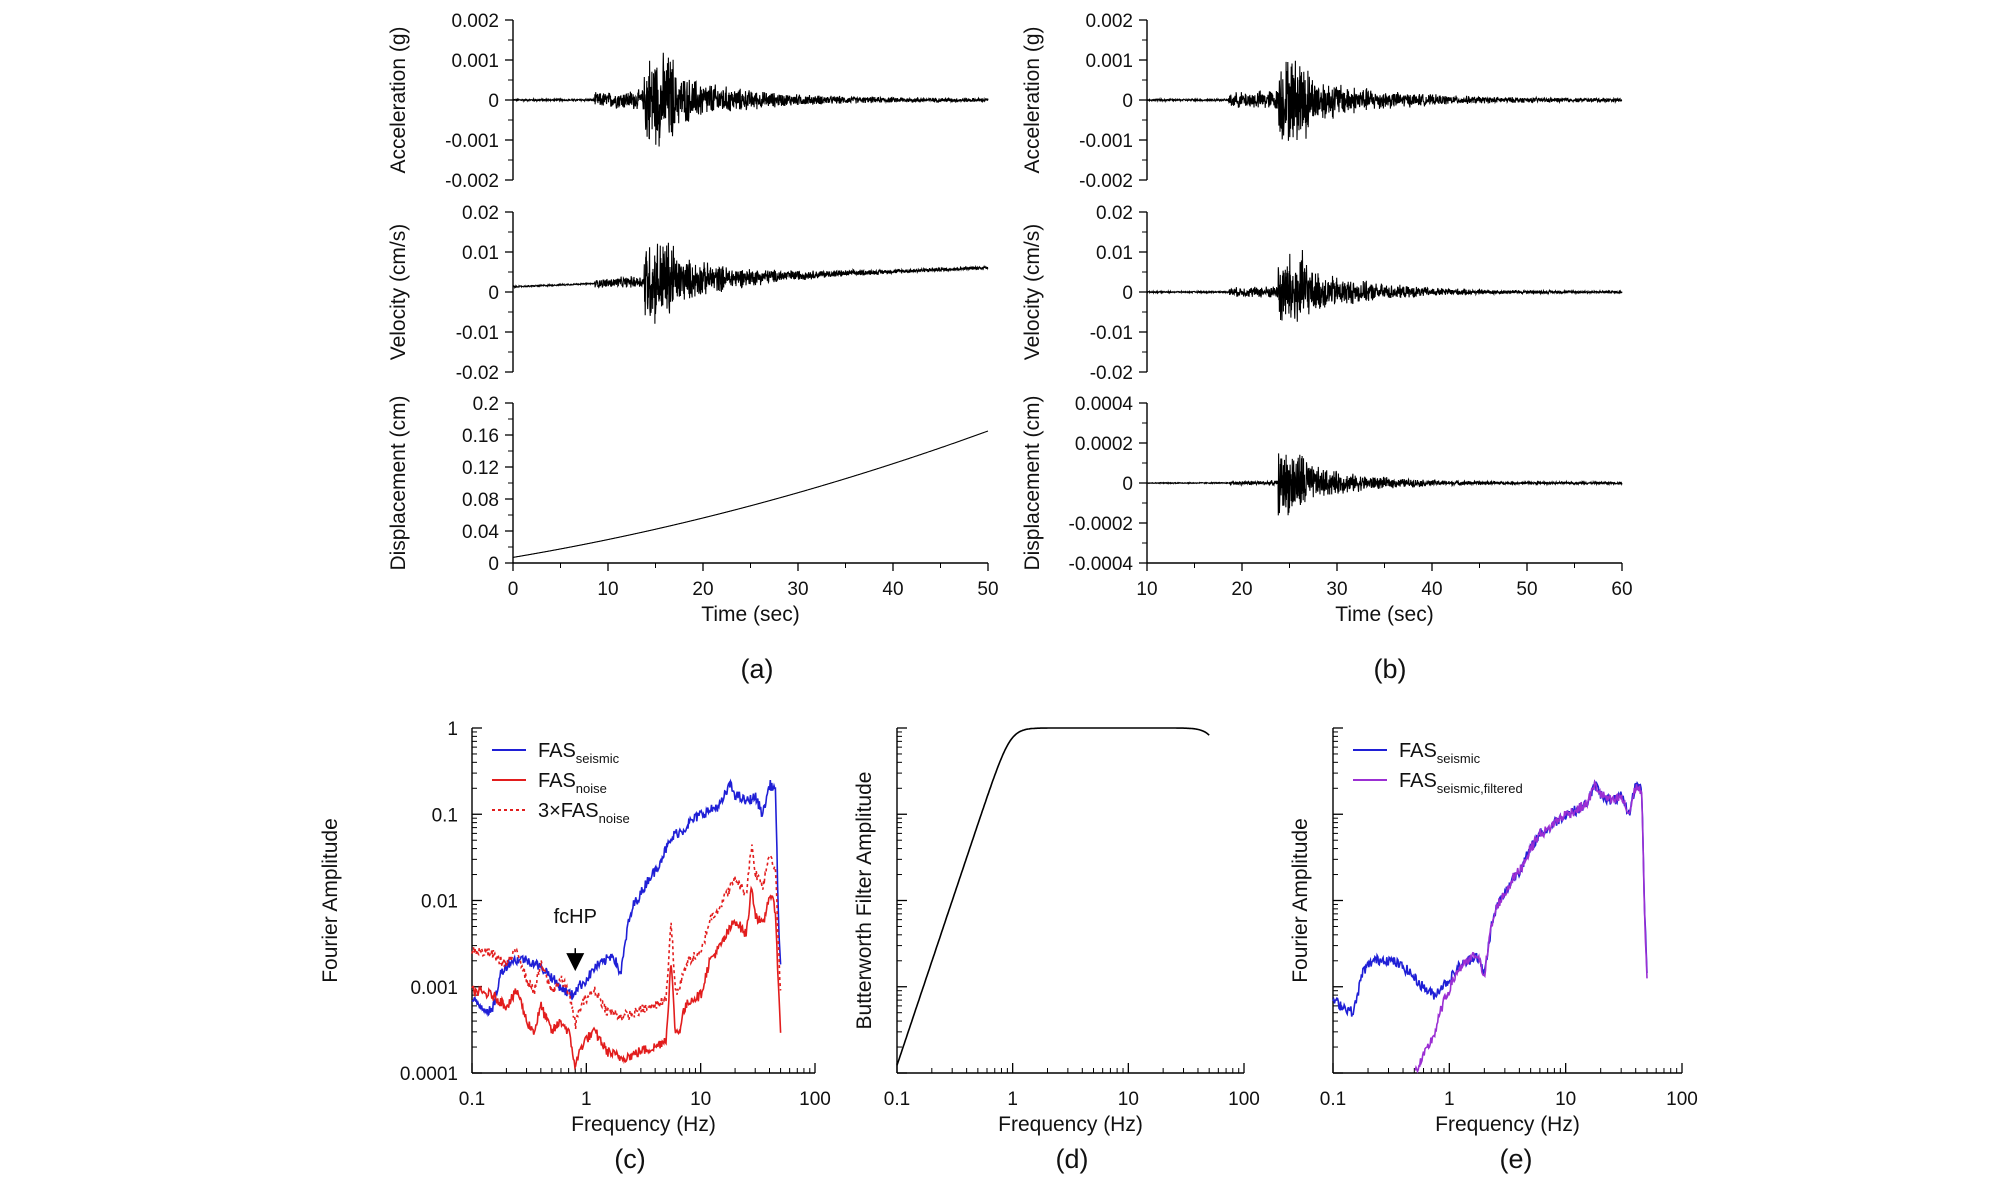  I want to click on chart-c-annotation: fcHP, so click(575, 939).